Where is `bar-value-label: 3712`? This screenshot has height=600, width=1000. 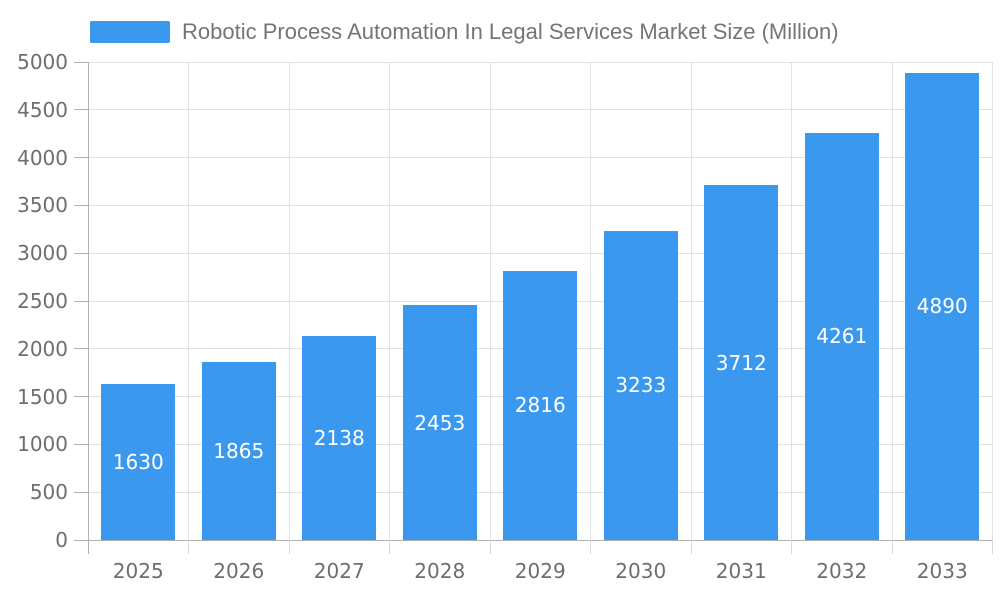
bar-value-label: 3712 is located at coordinates (741, 362).